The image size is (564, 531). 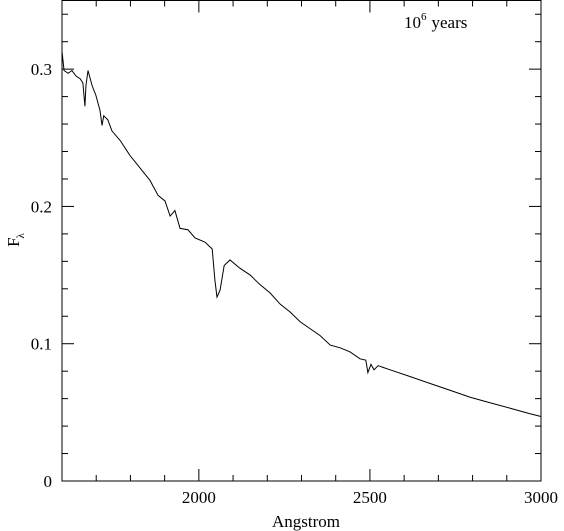 I want to click on y-tick-label: 0, so click(x=48, y=481).